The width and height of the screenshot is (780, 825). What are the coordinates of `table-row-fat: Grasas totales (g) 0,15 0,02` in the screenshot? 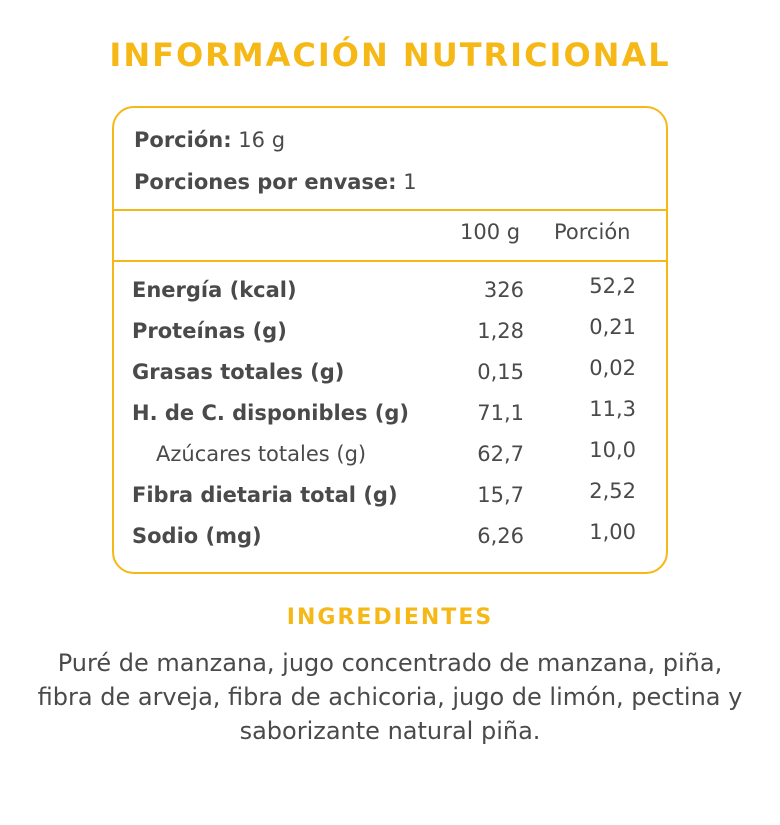 It's located at (390, 378).